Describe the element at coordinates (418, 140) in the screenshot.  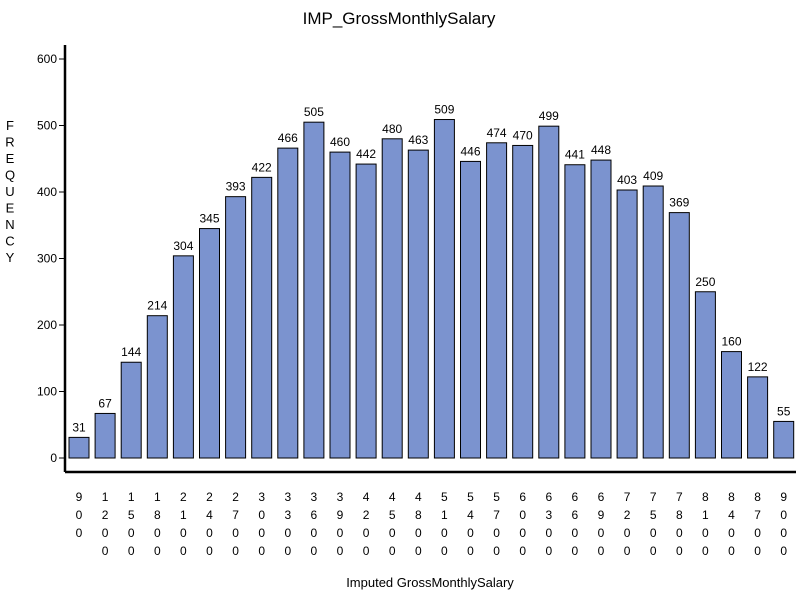
I see `bar-value-label: 463` at that location.